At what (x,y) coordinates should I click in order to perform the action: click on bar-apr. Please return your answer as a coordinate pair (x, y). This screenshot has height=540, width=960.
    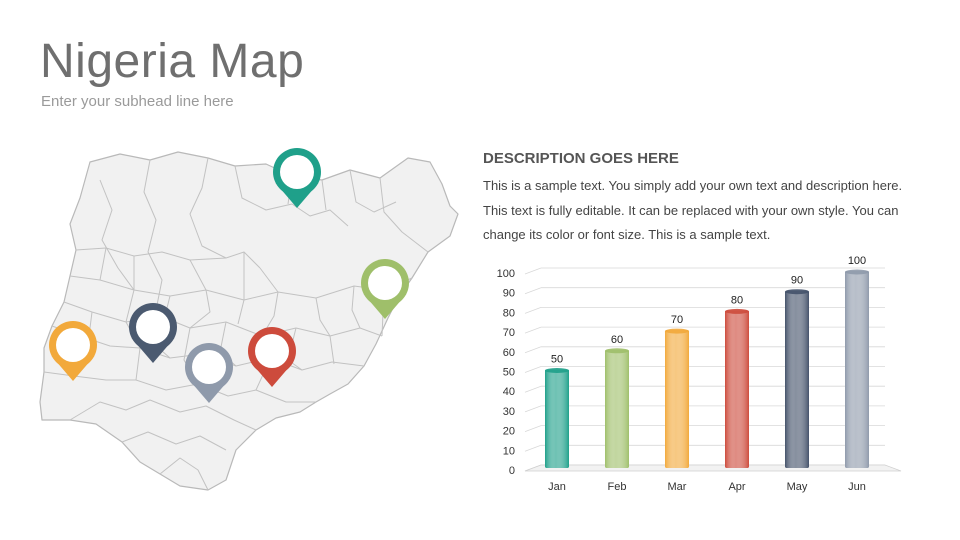
    Looking at the image, I should click on (737, 388).